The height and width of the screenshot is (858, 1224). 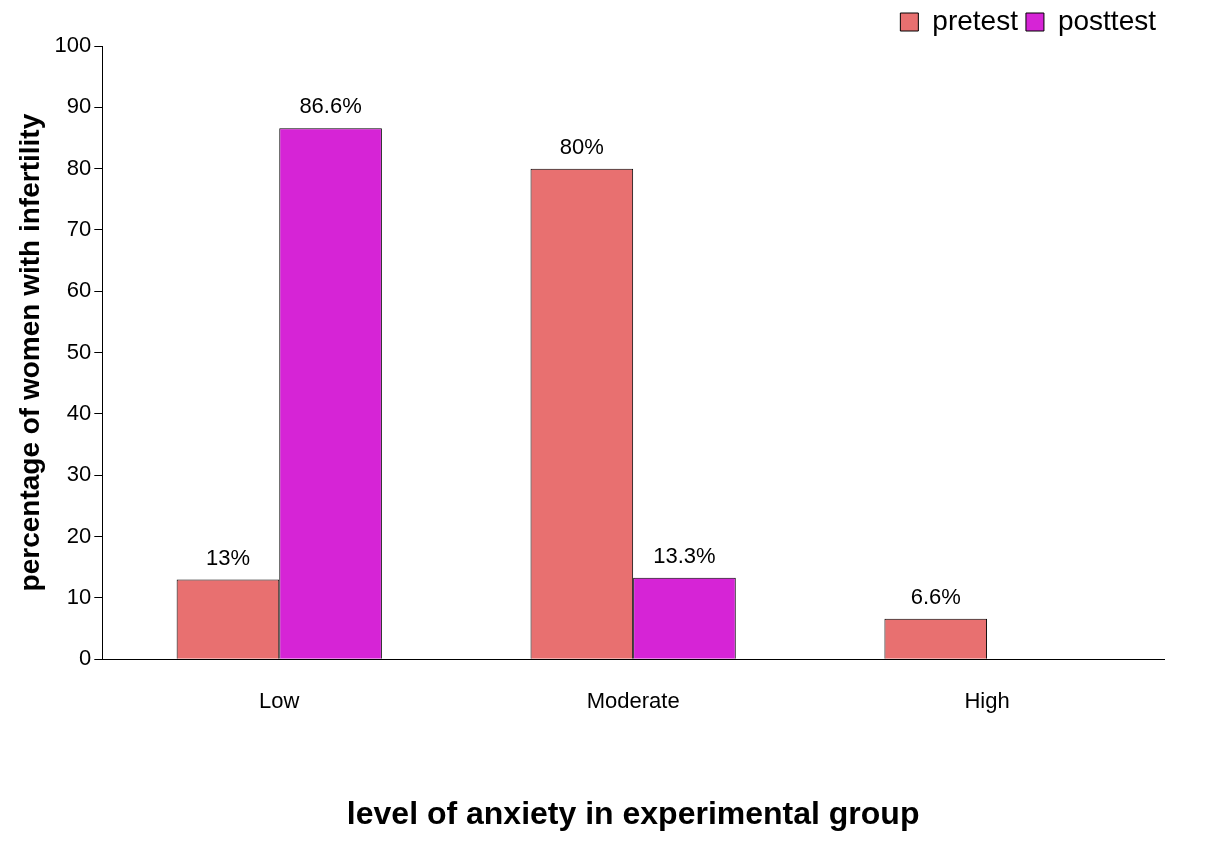 What do you see at coordinates (29, 352) in the screenshot?
I see `y-axis-title: percentage of women with infertility` at bounding box center [29, 352].